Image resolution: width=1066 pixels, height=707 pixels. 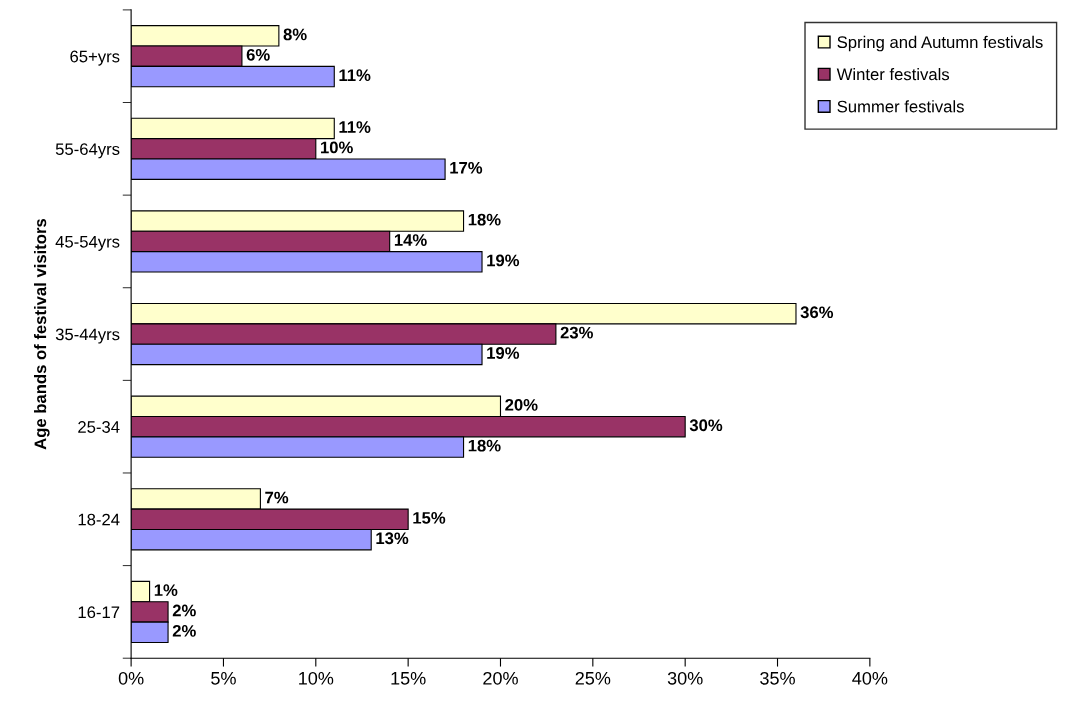 What do you see at coordinates (166, 590) in the screenshot?
I see `data-label: 1%` at bounding box center [166, 590].